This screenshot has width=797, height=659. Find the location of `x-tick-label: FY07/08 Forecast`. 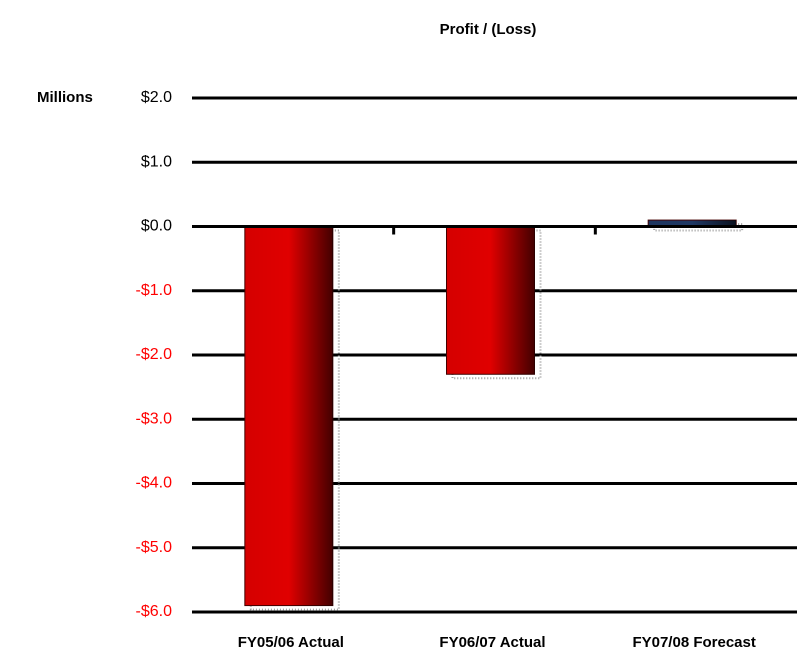

x-tick-label: FY07/08 Forecast is located at coordinates (693, 642).